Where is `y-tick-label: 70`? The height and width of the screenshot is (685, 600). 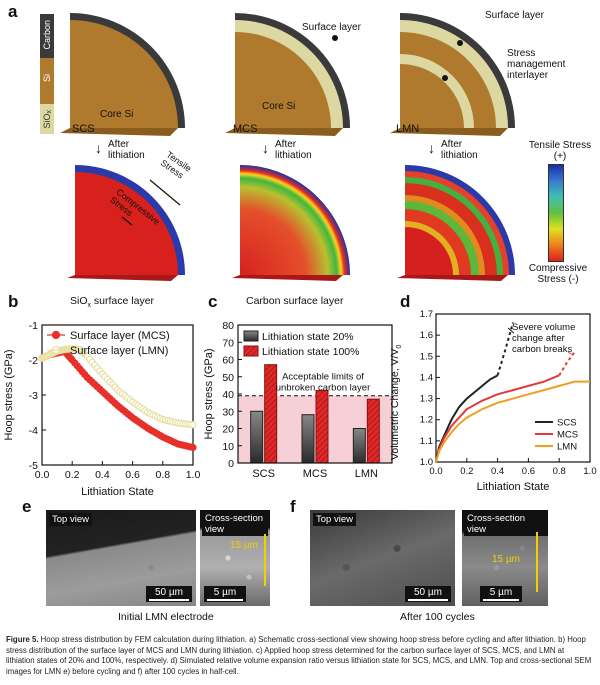 y-tick-label: 70 is located at coordinates (228, 343).